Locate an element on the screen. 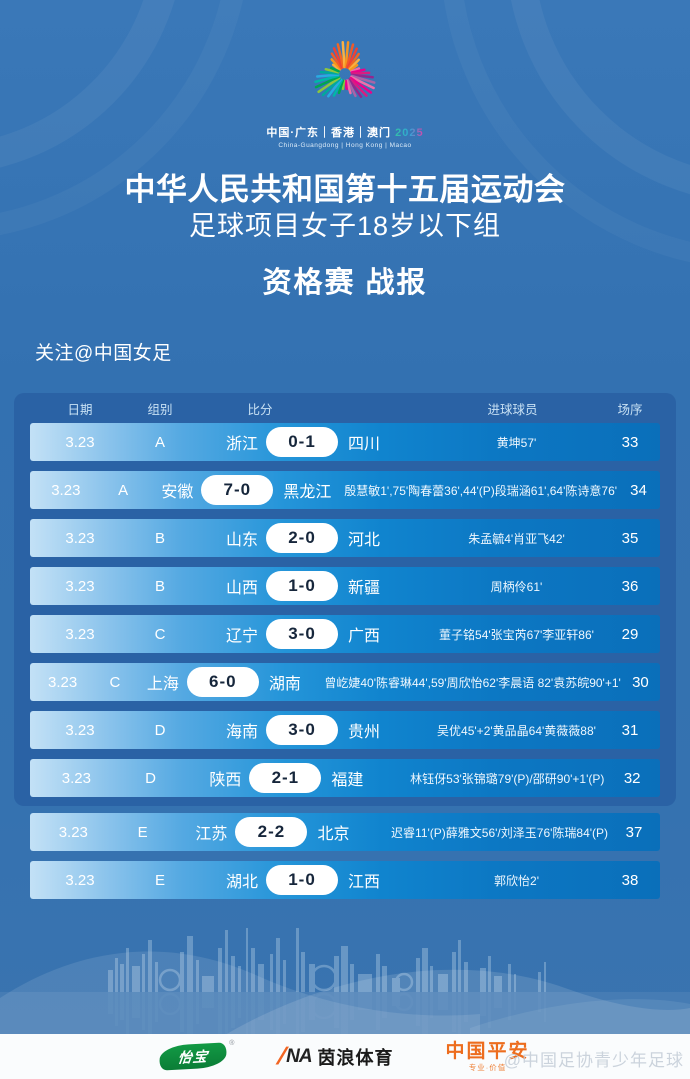 This screenshot has height=1079, width=690. firework-logo-icon is located at coordinates (345, 70).